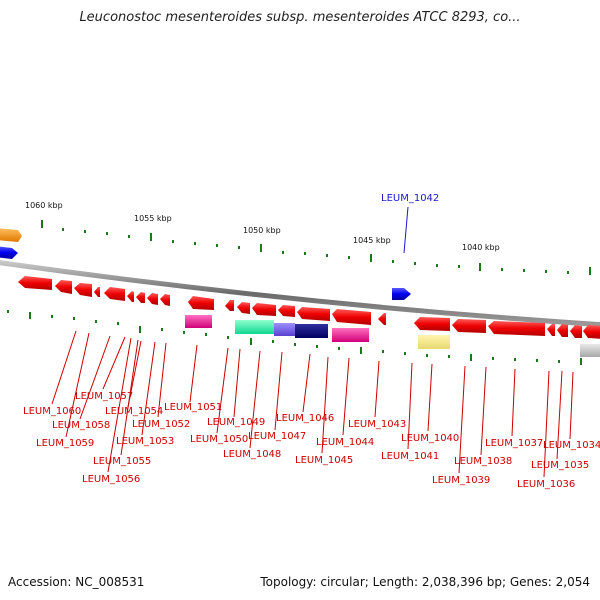  Describe the element at coordinates (52, 411) in the screenshot. I see `gene-label-leum-1060: LEUM_1060` at that location.